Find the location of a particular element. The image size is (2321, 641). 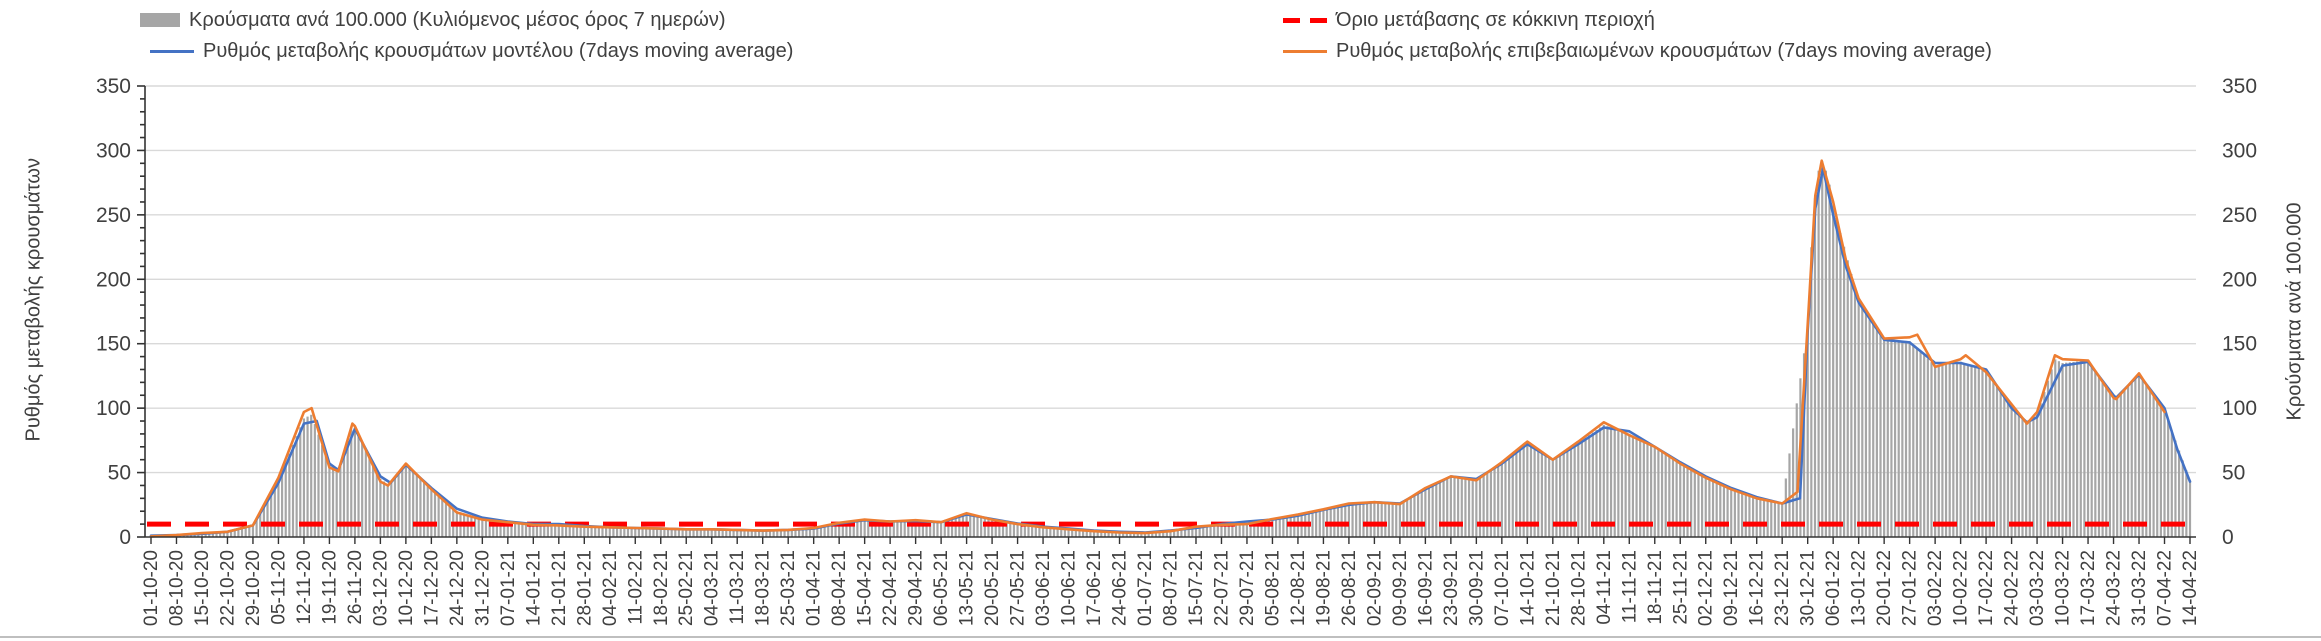

svg-text: 10-12-20 is located at coordinates (406, 588).